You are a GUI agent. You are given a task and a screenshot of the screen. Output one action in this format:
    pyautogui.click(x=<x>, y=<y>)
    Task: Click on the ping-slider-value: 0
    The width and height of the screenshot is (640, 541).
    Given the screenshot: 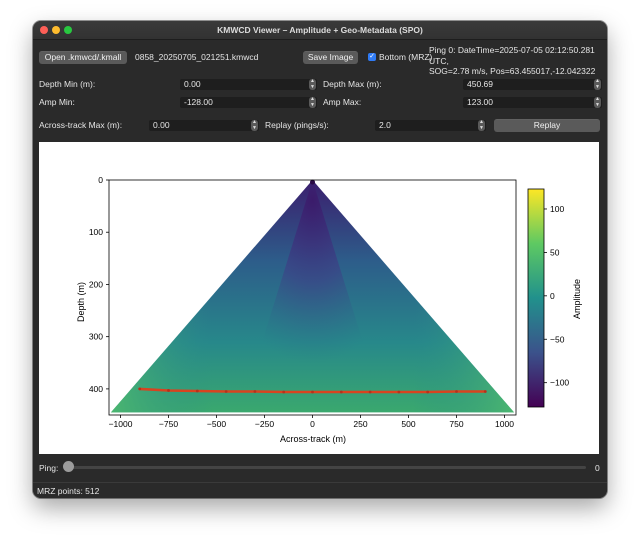 What is the action you would take?
    pyautogui.click(x=597, y=468)
    